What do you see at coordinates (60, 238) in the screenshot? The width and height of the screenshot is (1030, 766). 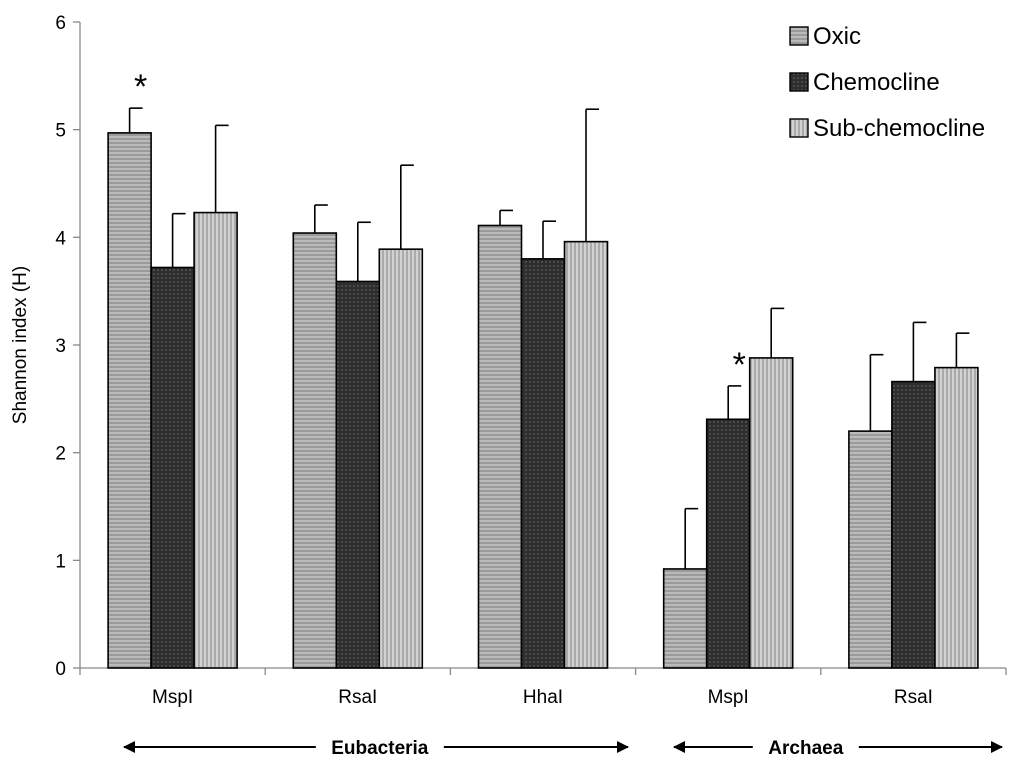 I see `y-tick-label: 4` at bounding box center [60, 238].